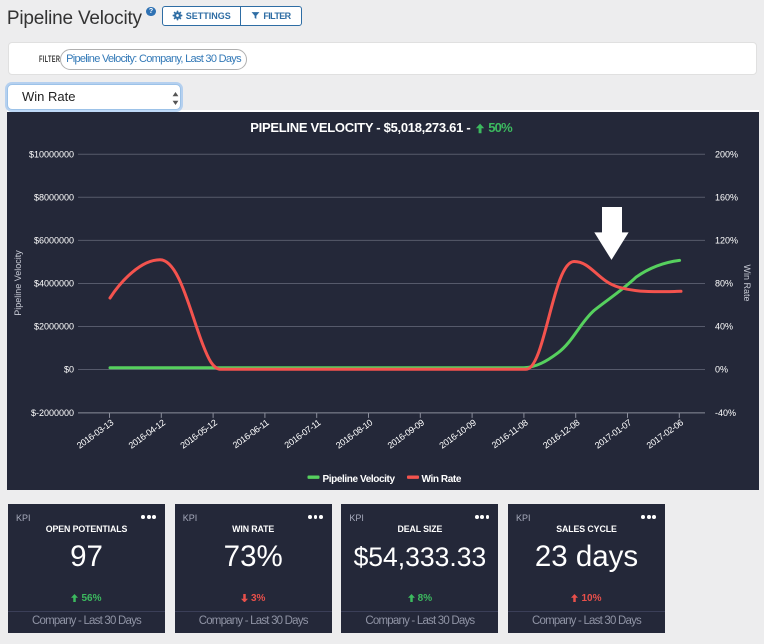 The height and width of the screenshot is (644, 764). I want to click on svg-text: $4000000, so click(54, 284).